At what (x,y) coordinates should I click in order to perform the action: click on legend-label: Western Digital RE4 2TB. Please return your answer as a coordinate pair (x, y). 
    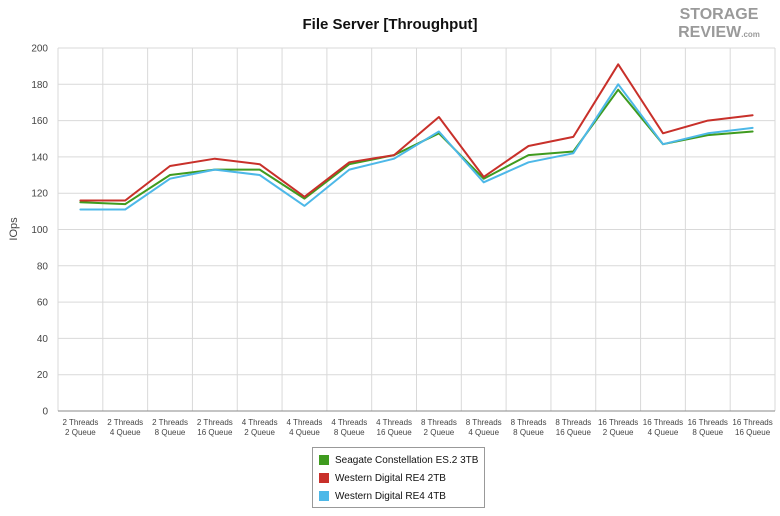
    Looking at the image, I should click on (390, 478).